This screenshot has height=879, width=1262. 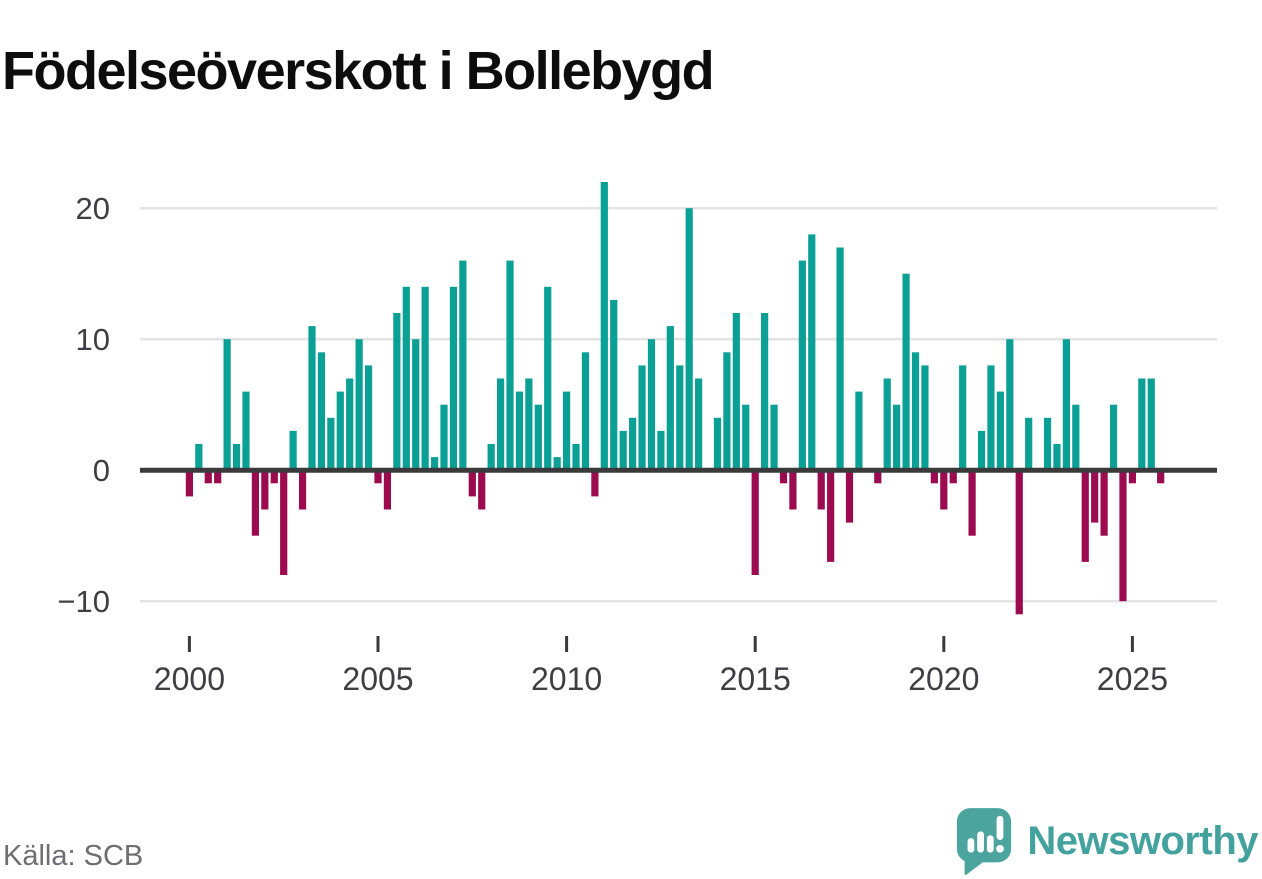 I want to click on newsworthy-logo: Newsworthy, so click(x=1105, y=841).